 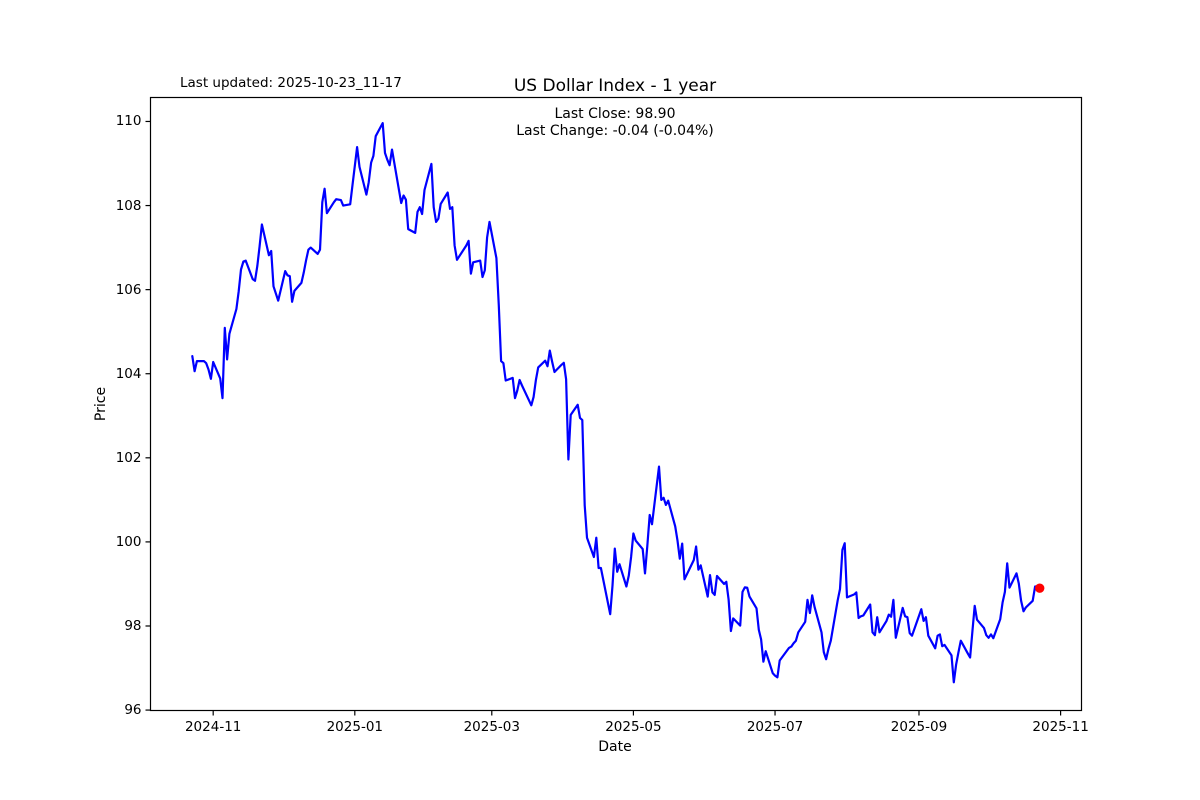 I want to click on x-tick-label: 2025-07, so click(x=775, y=726).